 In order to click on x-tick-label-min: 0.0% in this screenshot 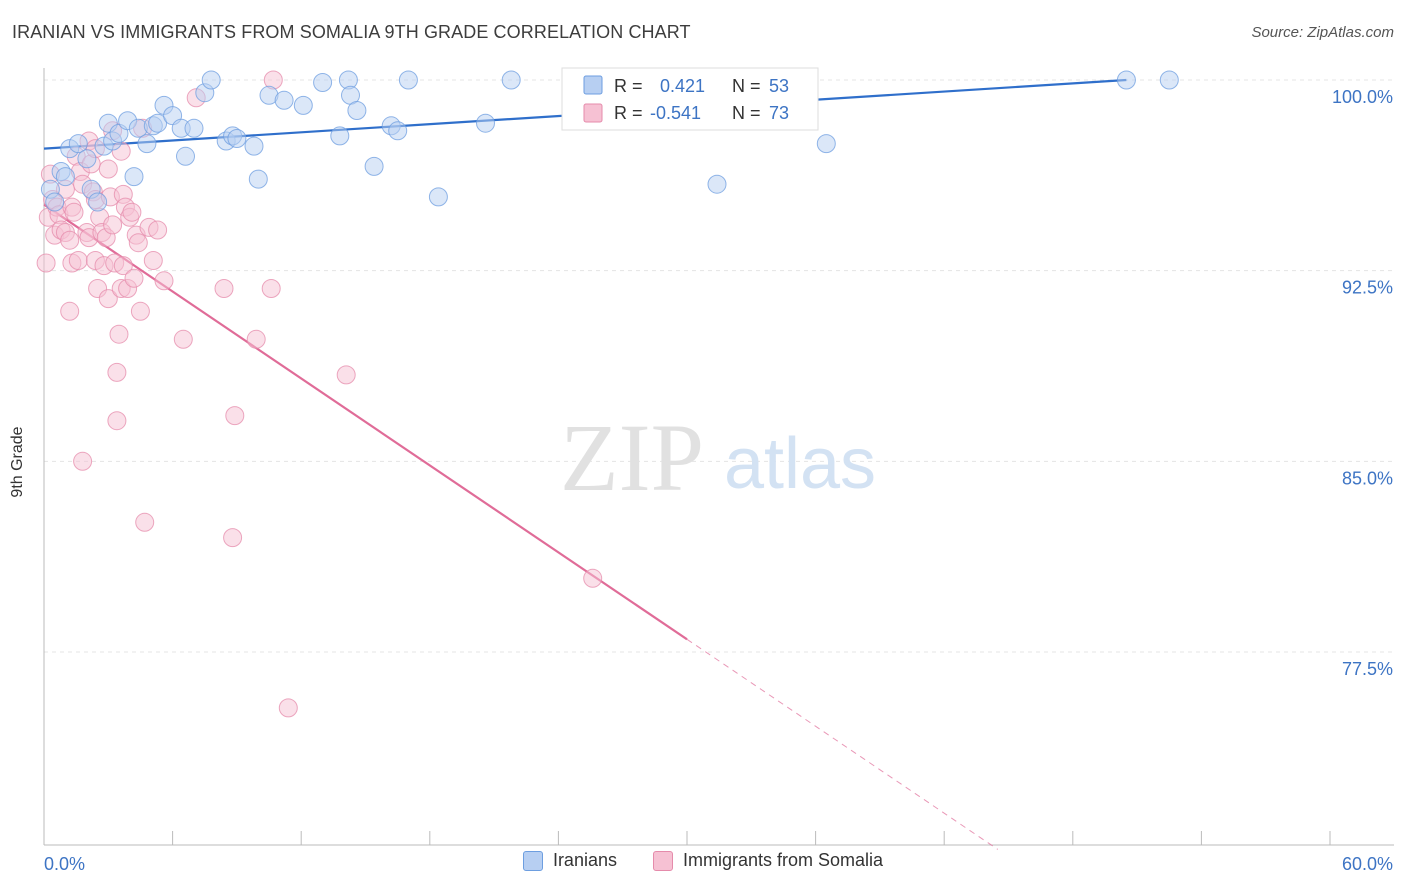, I will do `click(64, 864)`.